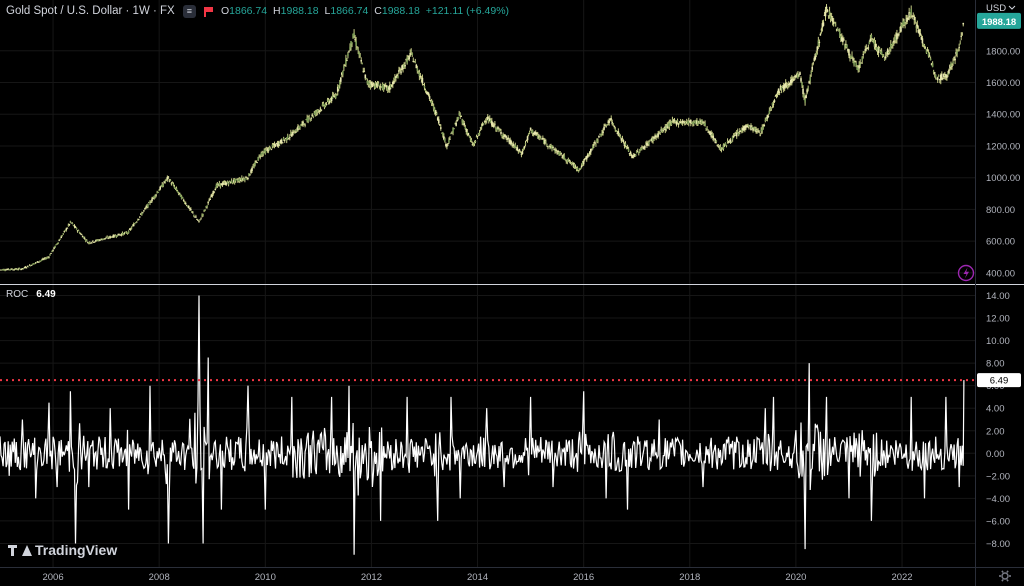  I want to click on tradingview-logo: TradingView, so click(62, 550).